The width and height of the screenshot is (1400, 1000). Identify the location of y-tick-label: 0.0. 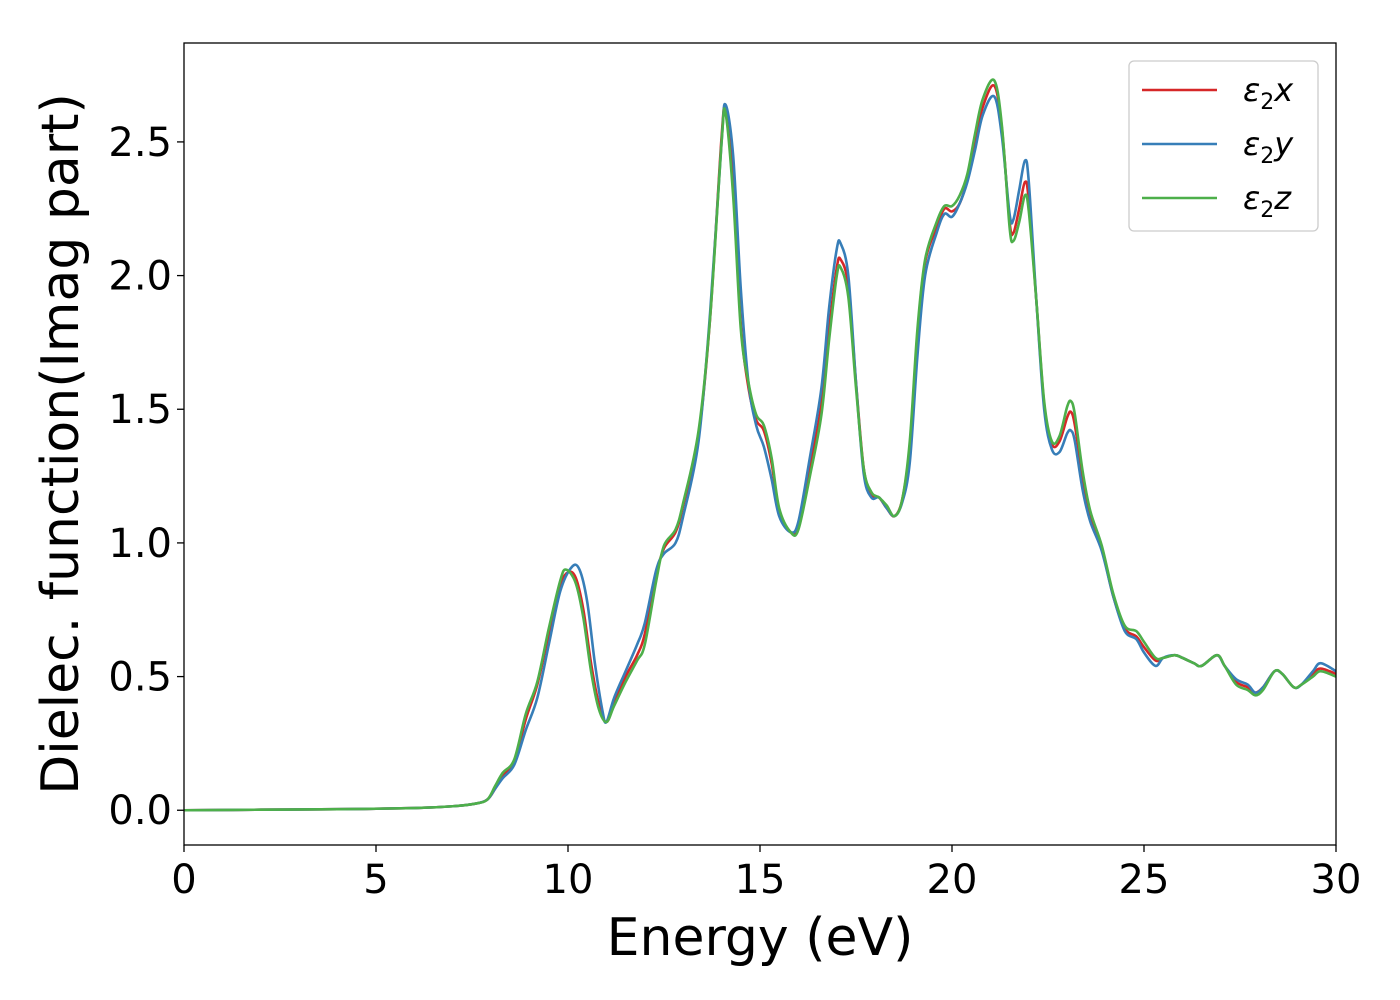
(140, 811).